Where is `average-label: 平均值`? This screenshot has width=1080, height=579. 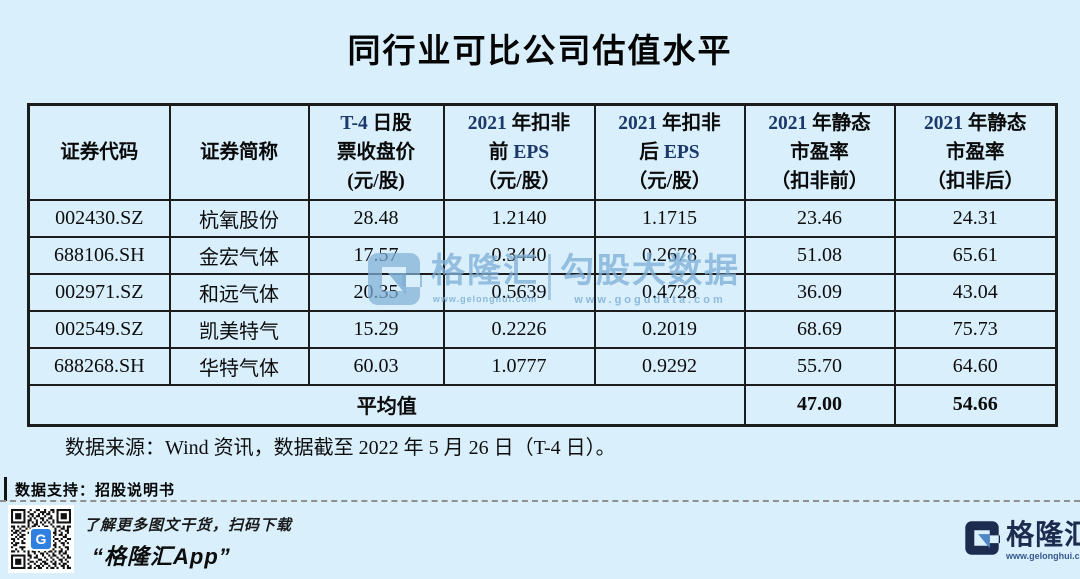 average-label: 平均值 is located at coordinates (386, 405).